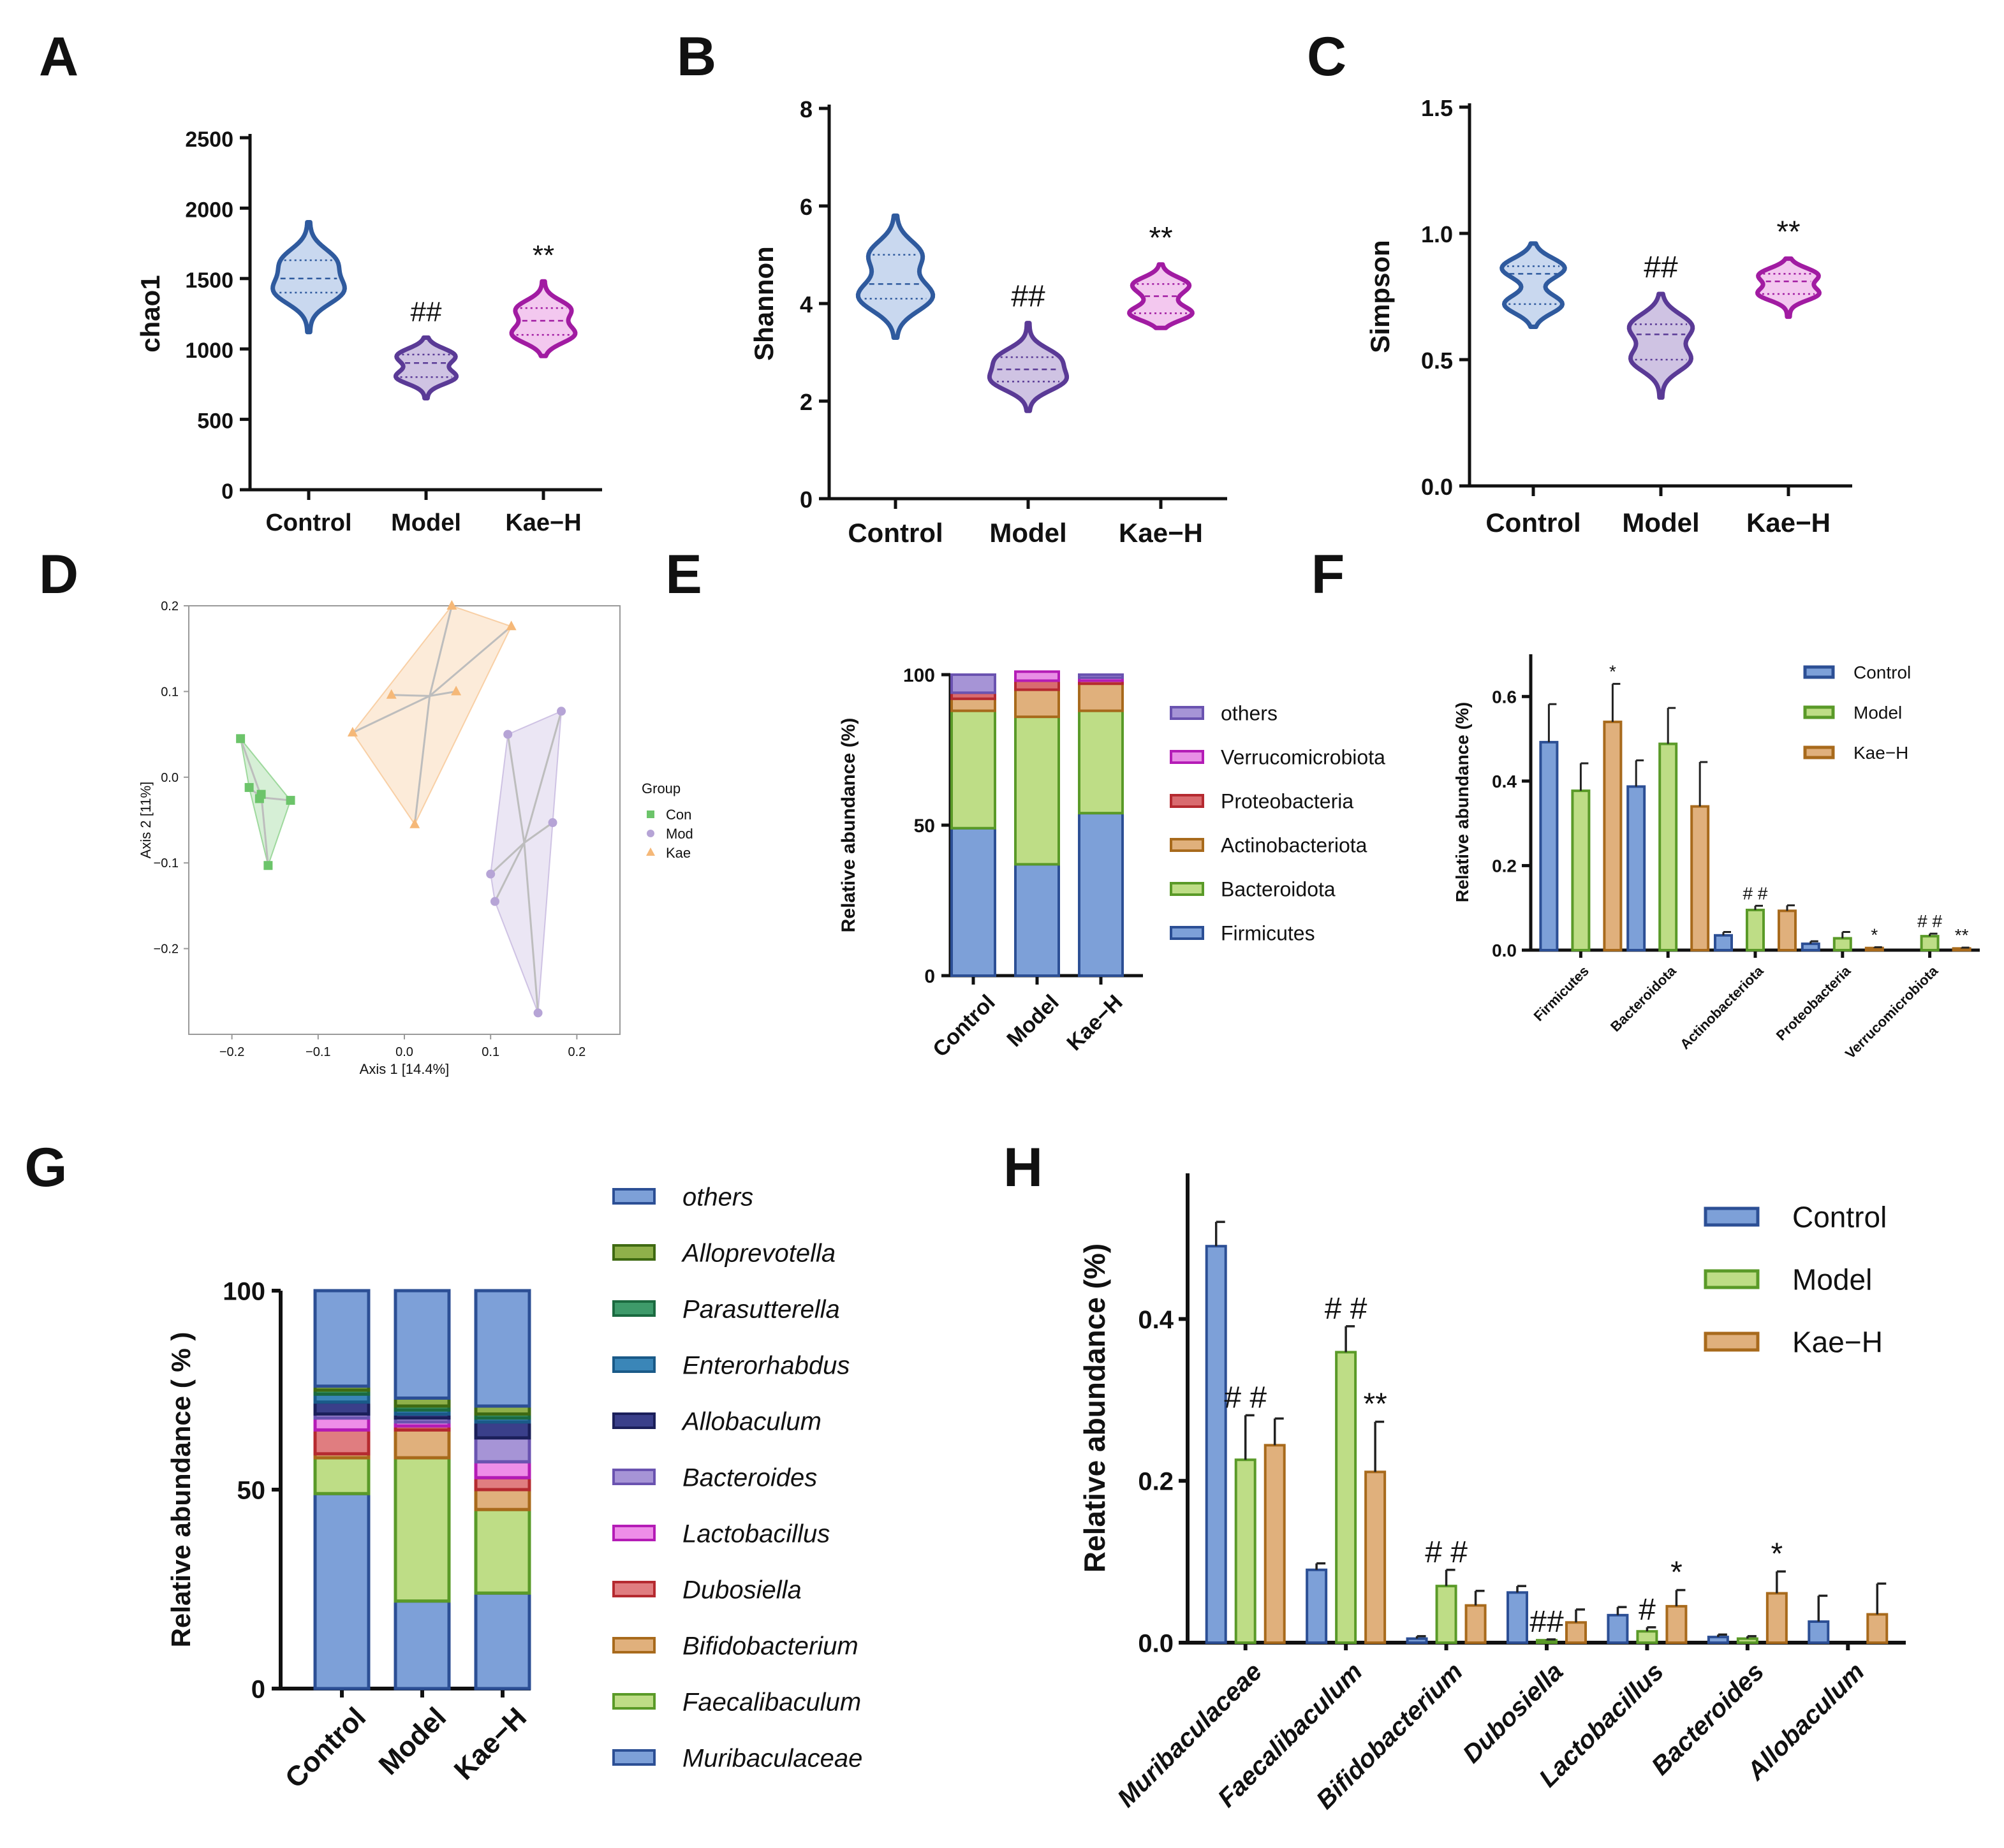 The height and width of the screenshot is (1848, 2004). Describe the element at coordinates (215, 421) in the screenshot. I see `y-tick-label: 500` at that location.